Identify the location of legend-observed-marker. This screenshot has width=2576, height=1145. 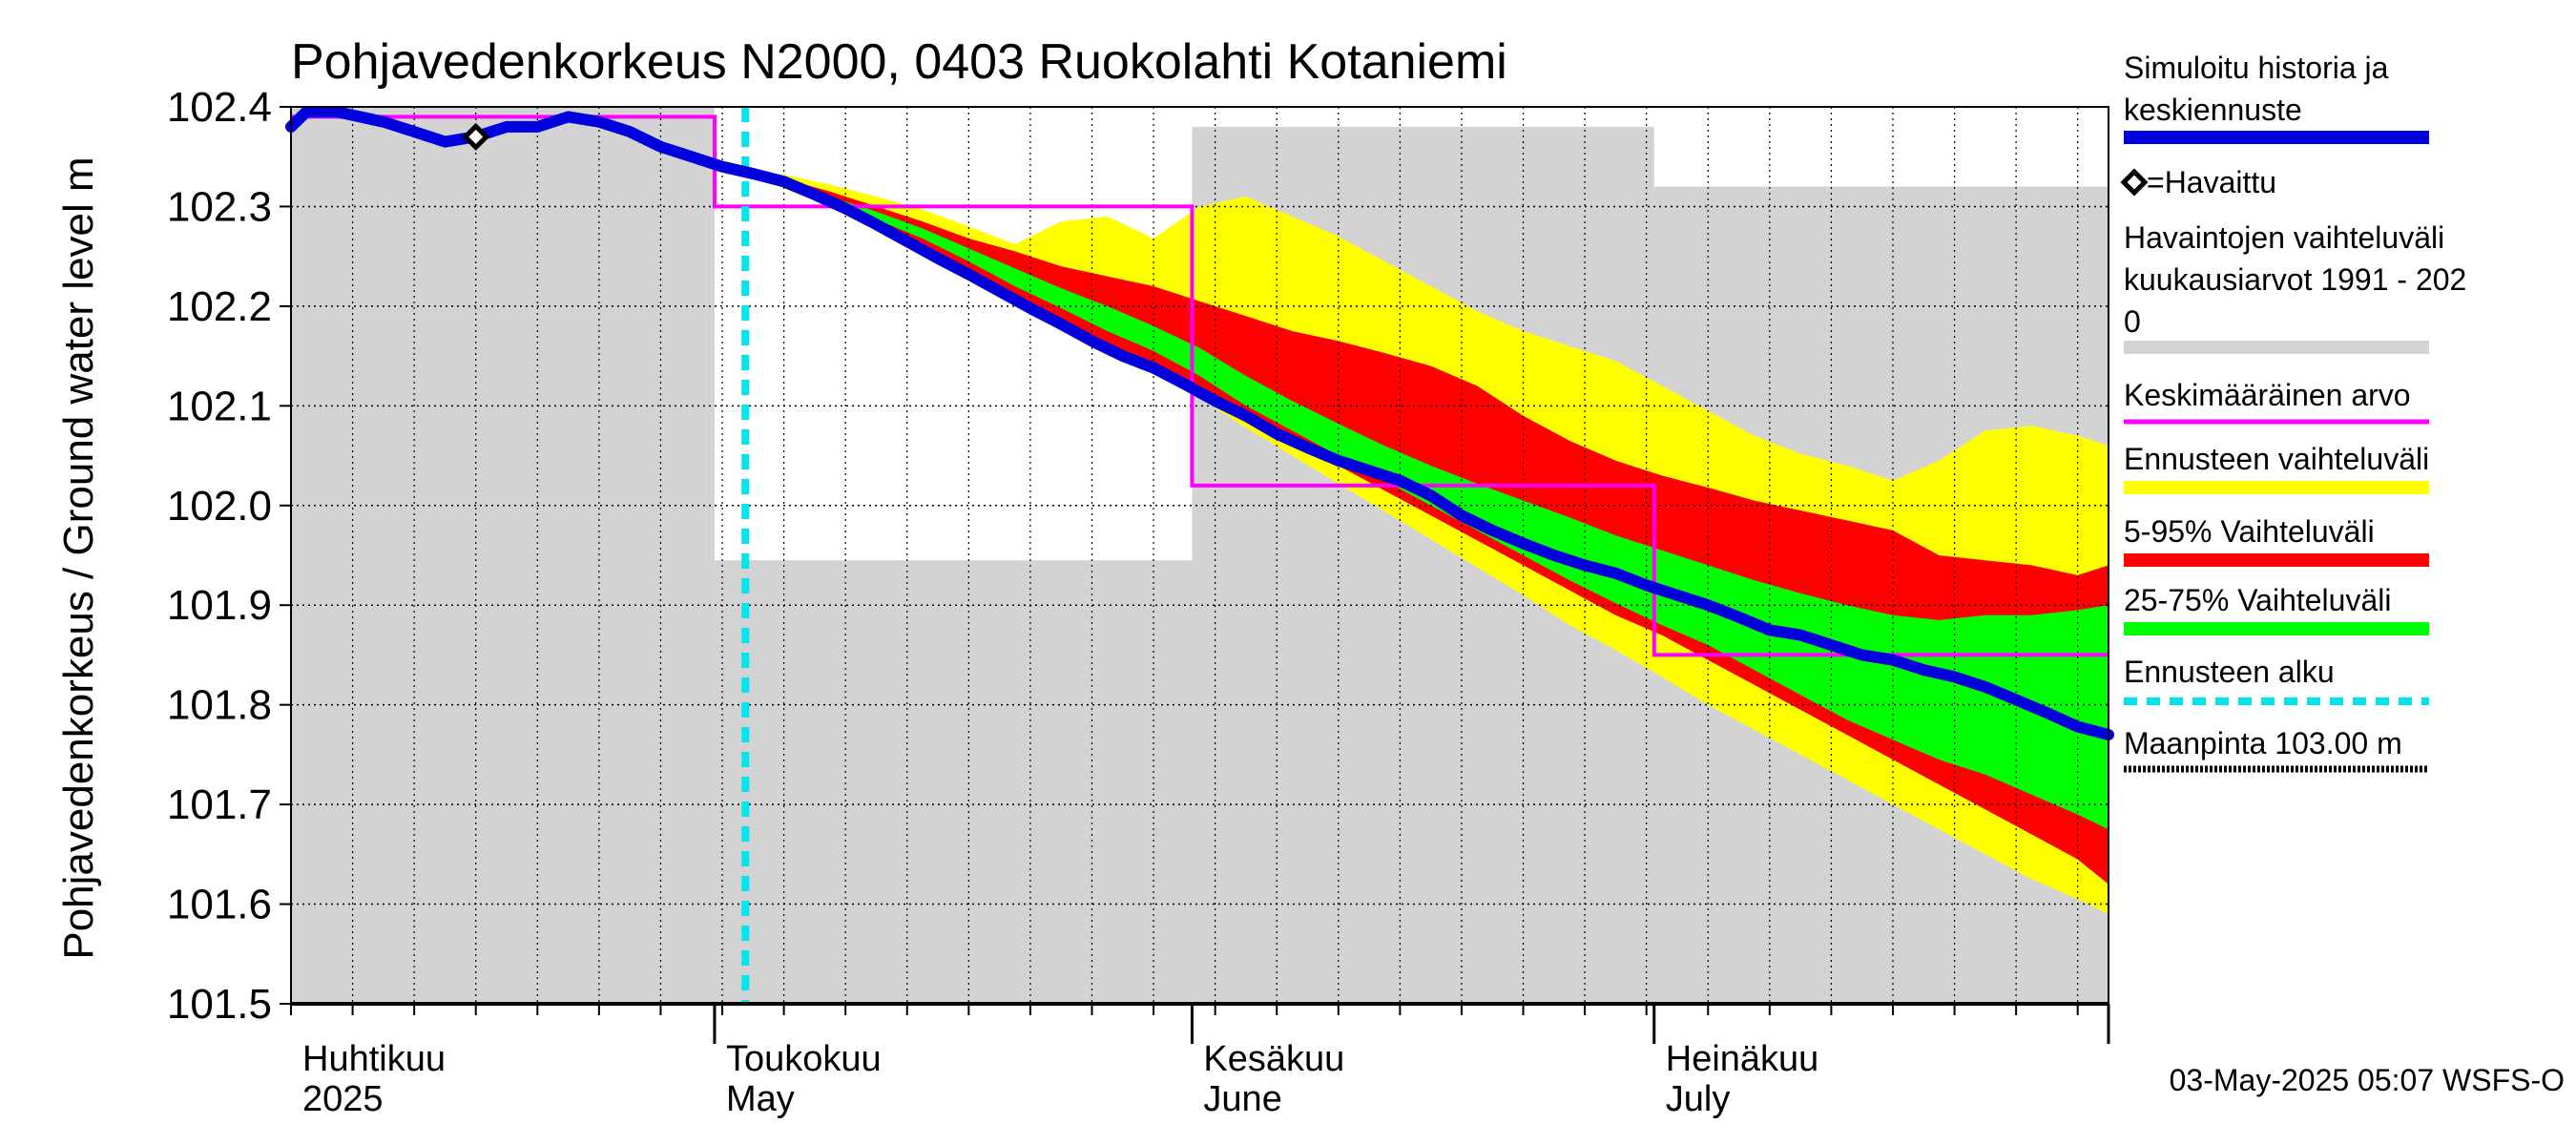
(2134, 182).